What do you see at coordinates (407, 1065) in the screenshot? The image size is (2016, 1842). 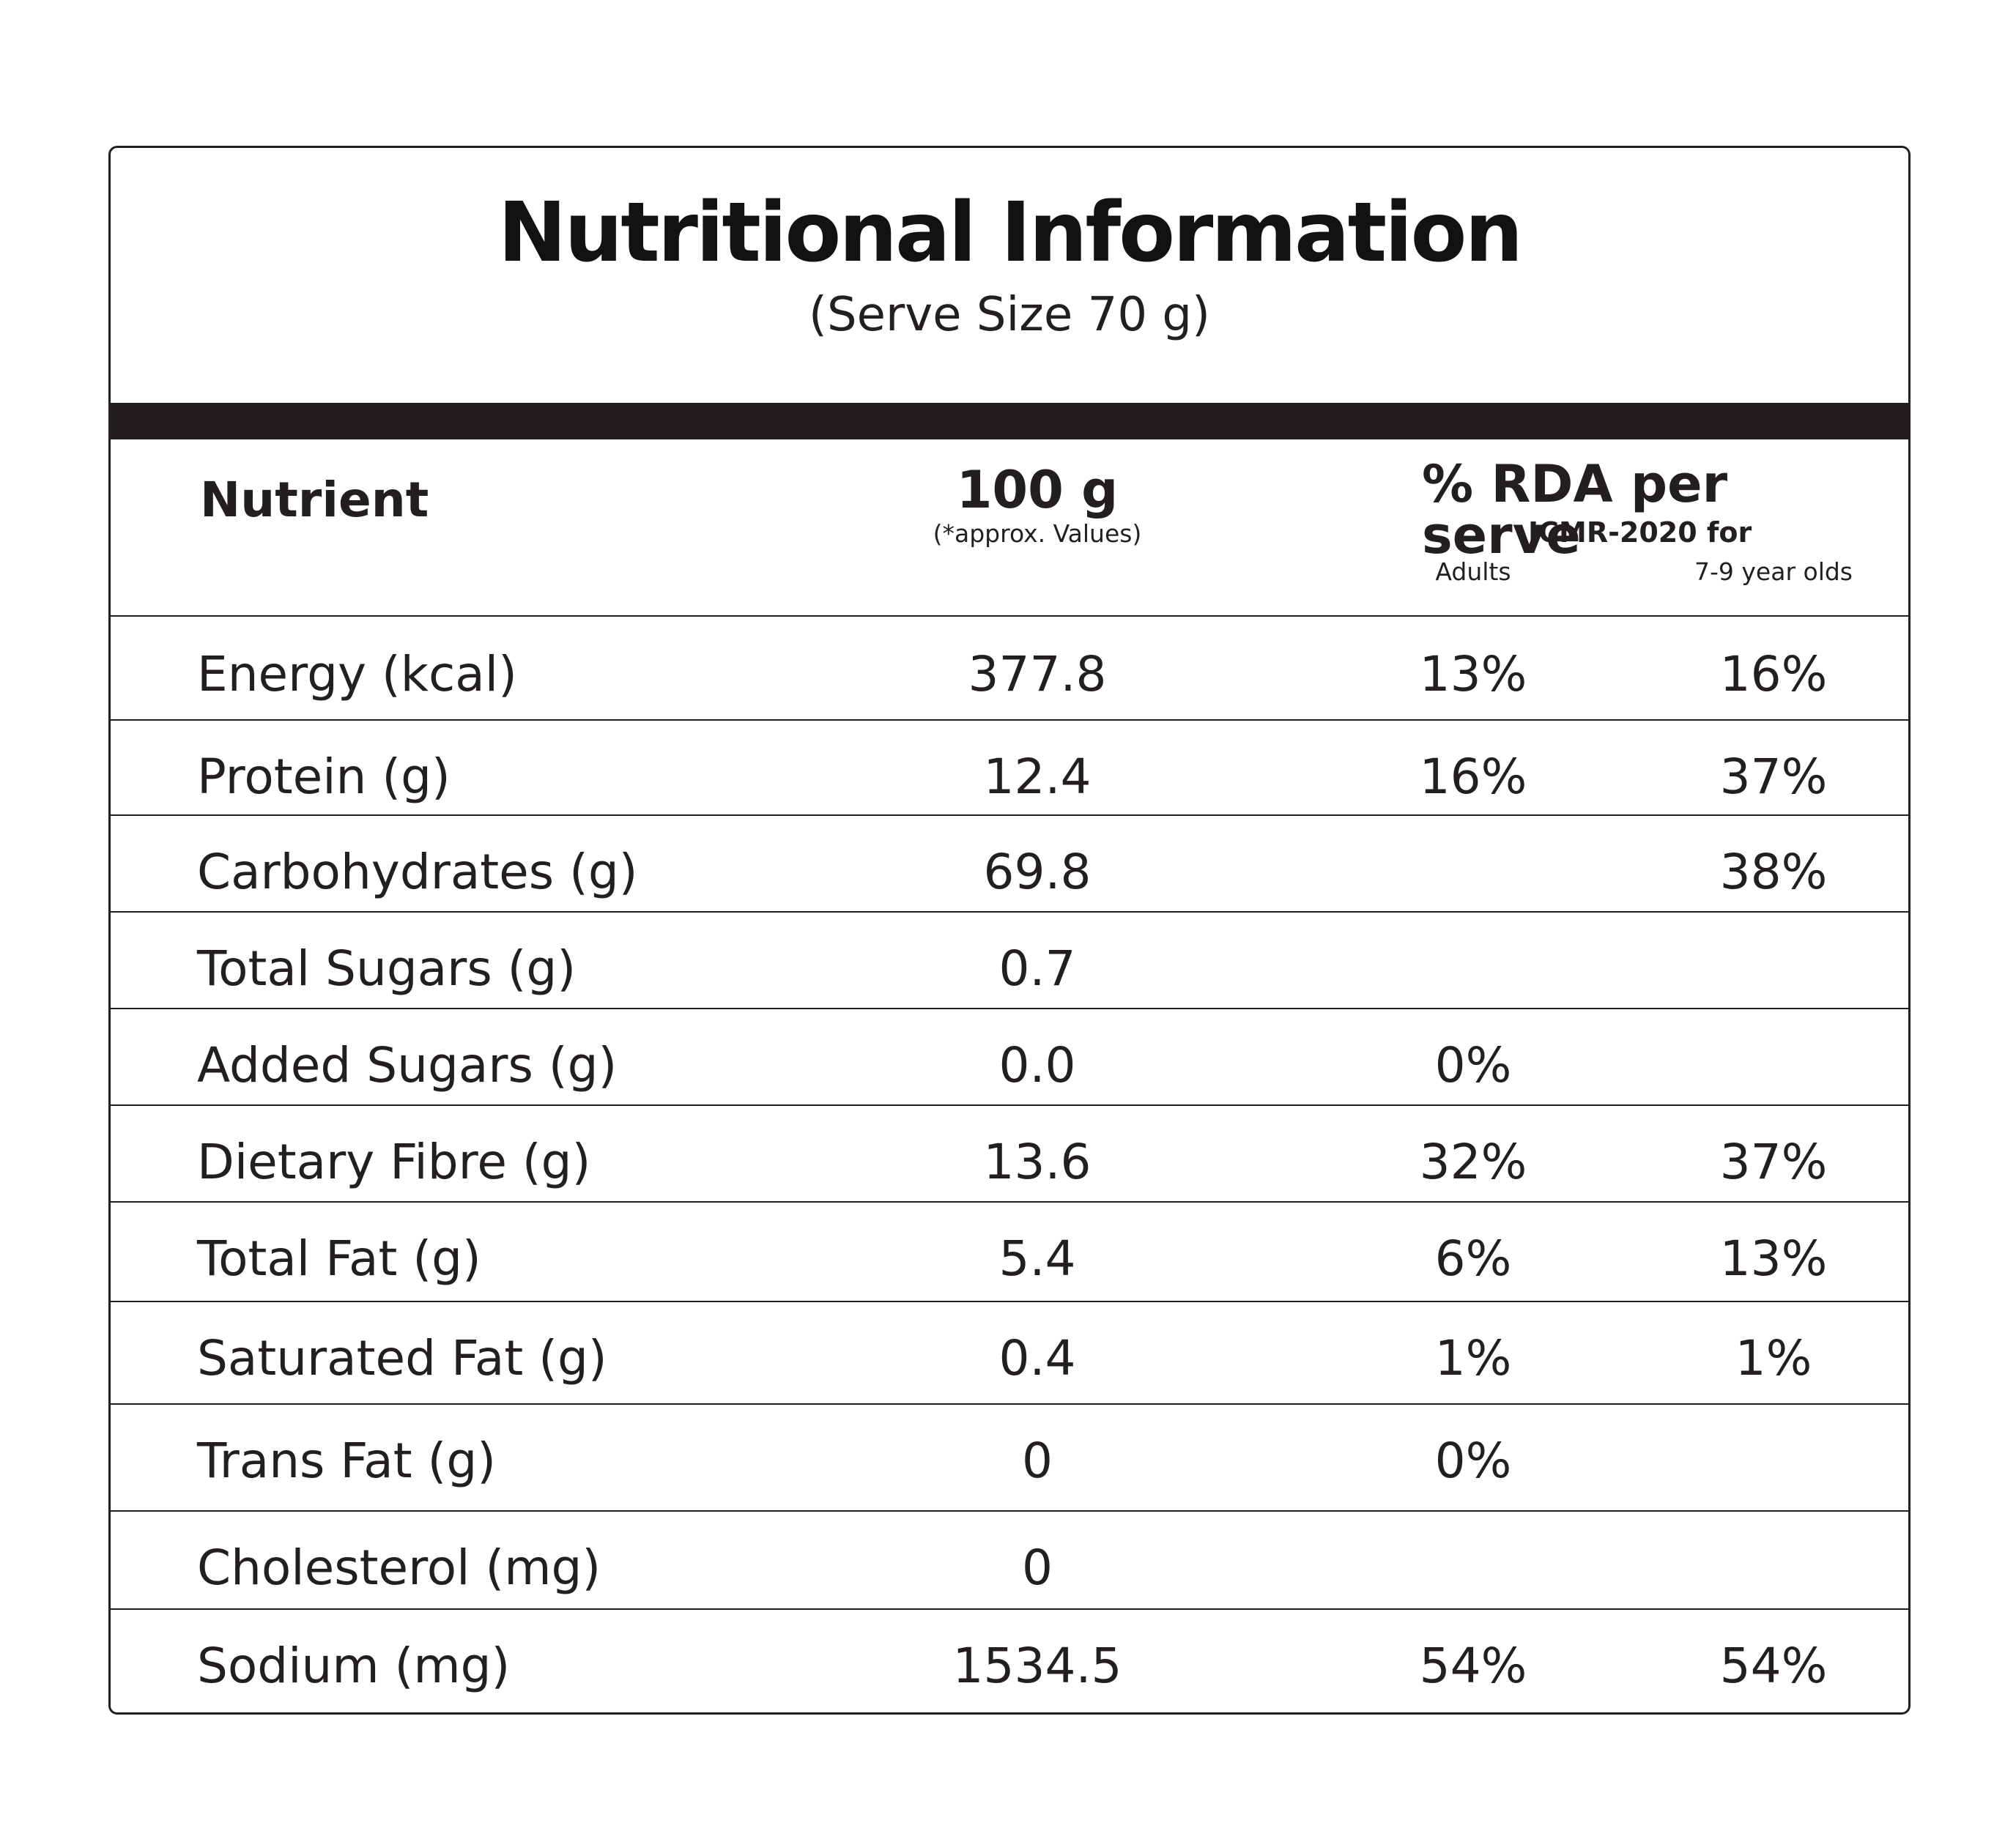 I see `nutrient-name: Added Sugars (g)` at bounding box center [407, 1065].